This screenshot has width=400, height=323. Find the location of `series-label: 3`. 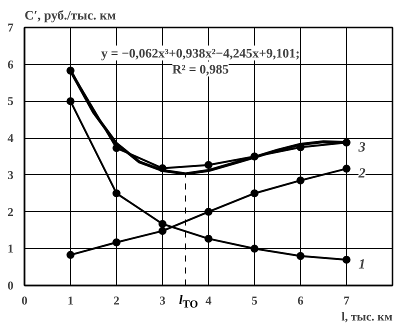

series-label: 3 is located at coordinates (362, 148).